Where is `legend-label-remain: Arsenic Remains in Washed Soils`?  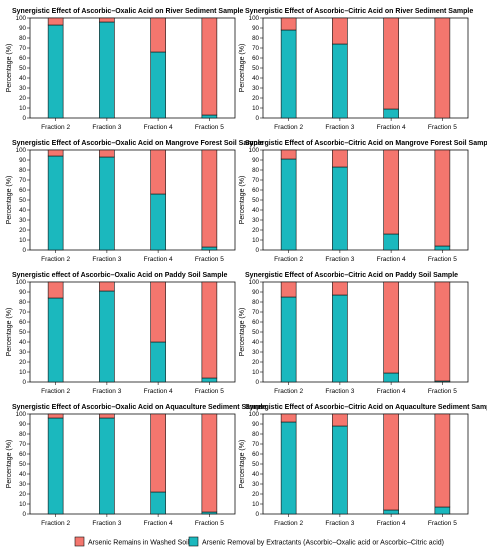 legend-label-remain: Arsenic Remains in Washed Soils is located at coordinates (140, 543).